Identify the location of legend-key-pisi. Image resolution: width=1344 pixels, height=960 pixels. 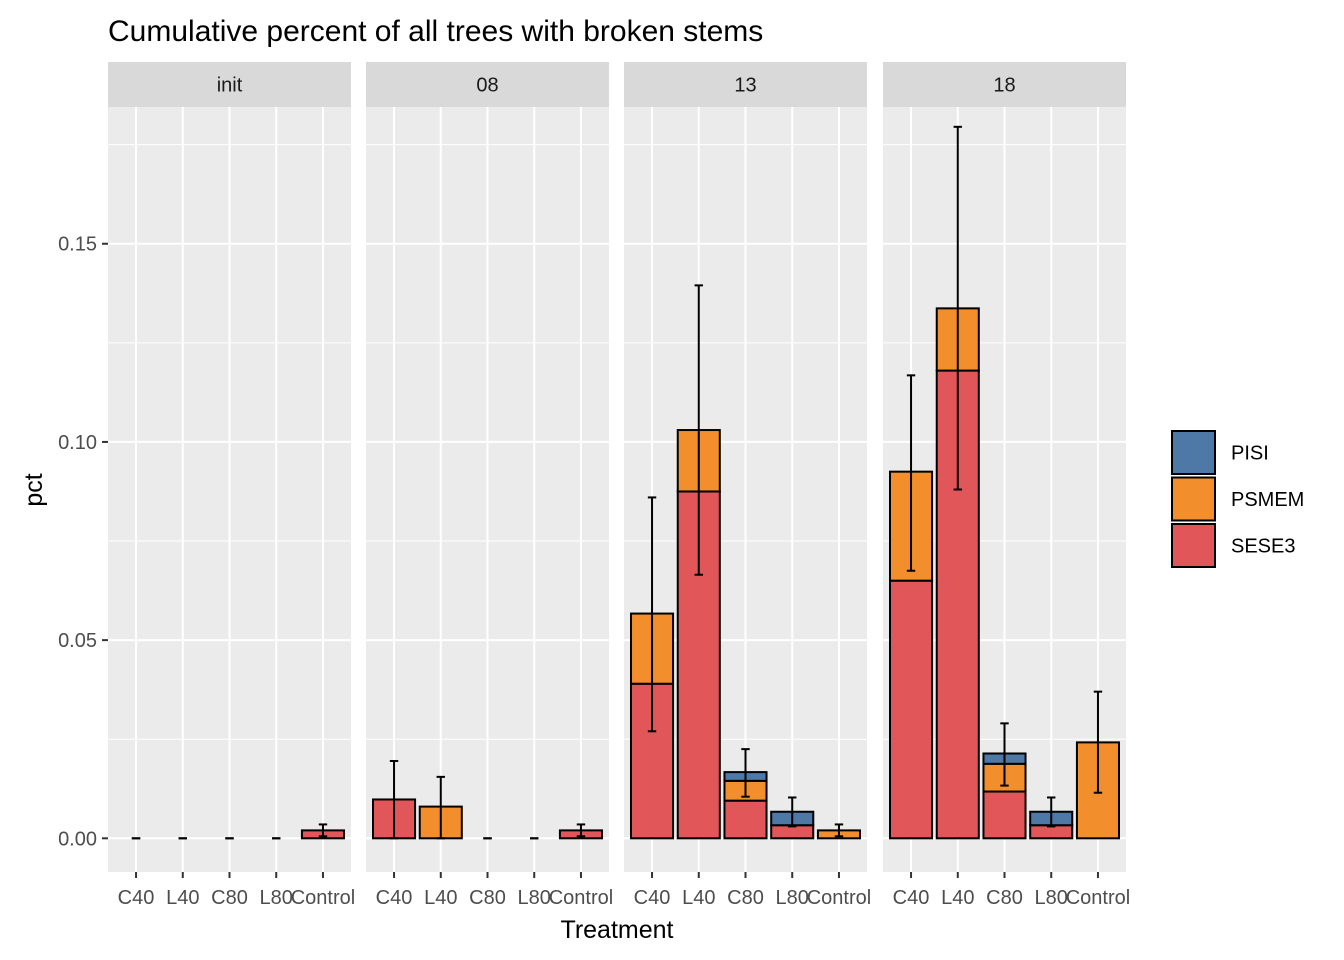
(1193, 452).